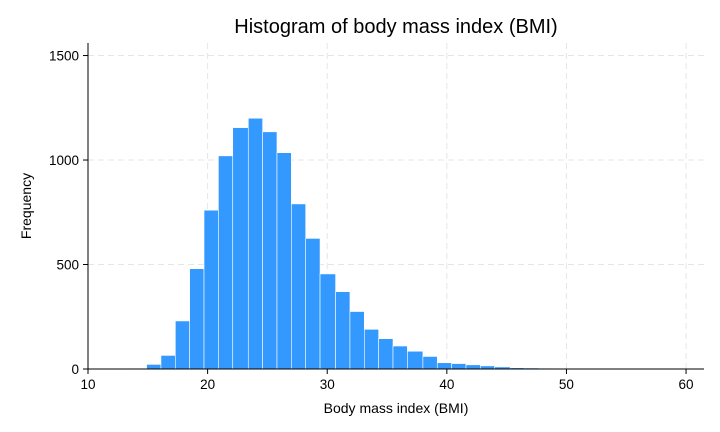  Describe the element at coordinates (87, 384) in the screenshot. I see `x-tick-label: 10` at that location.